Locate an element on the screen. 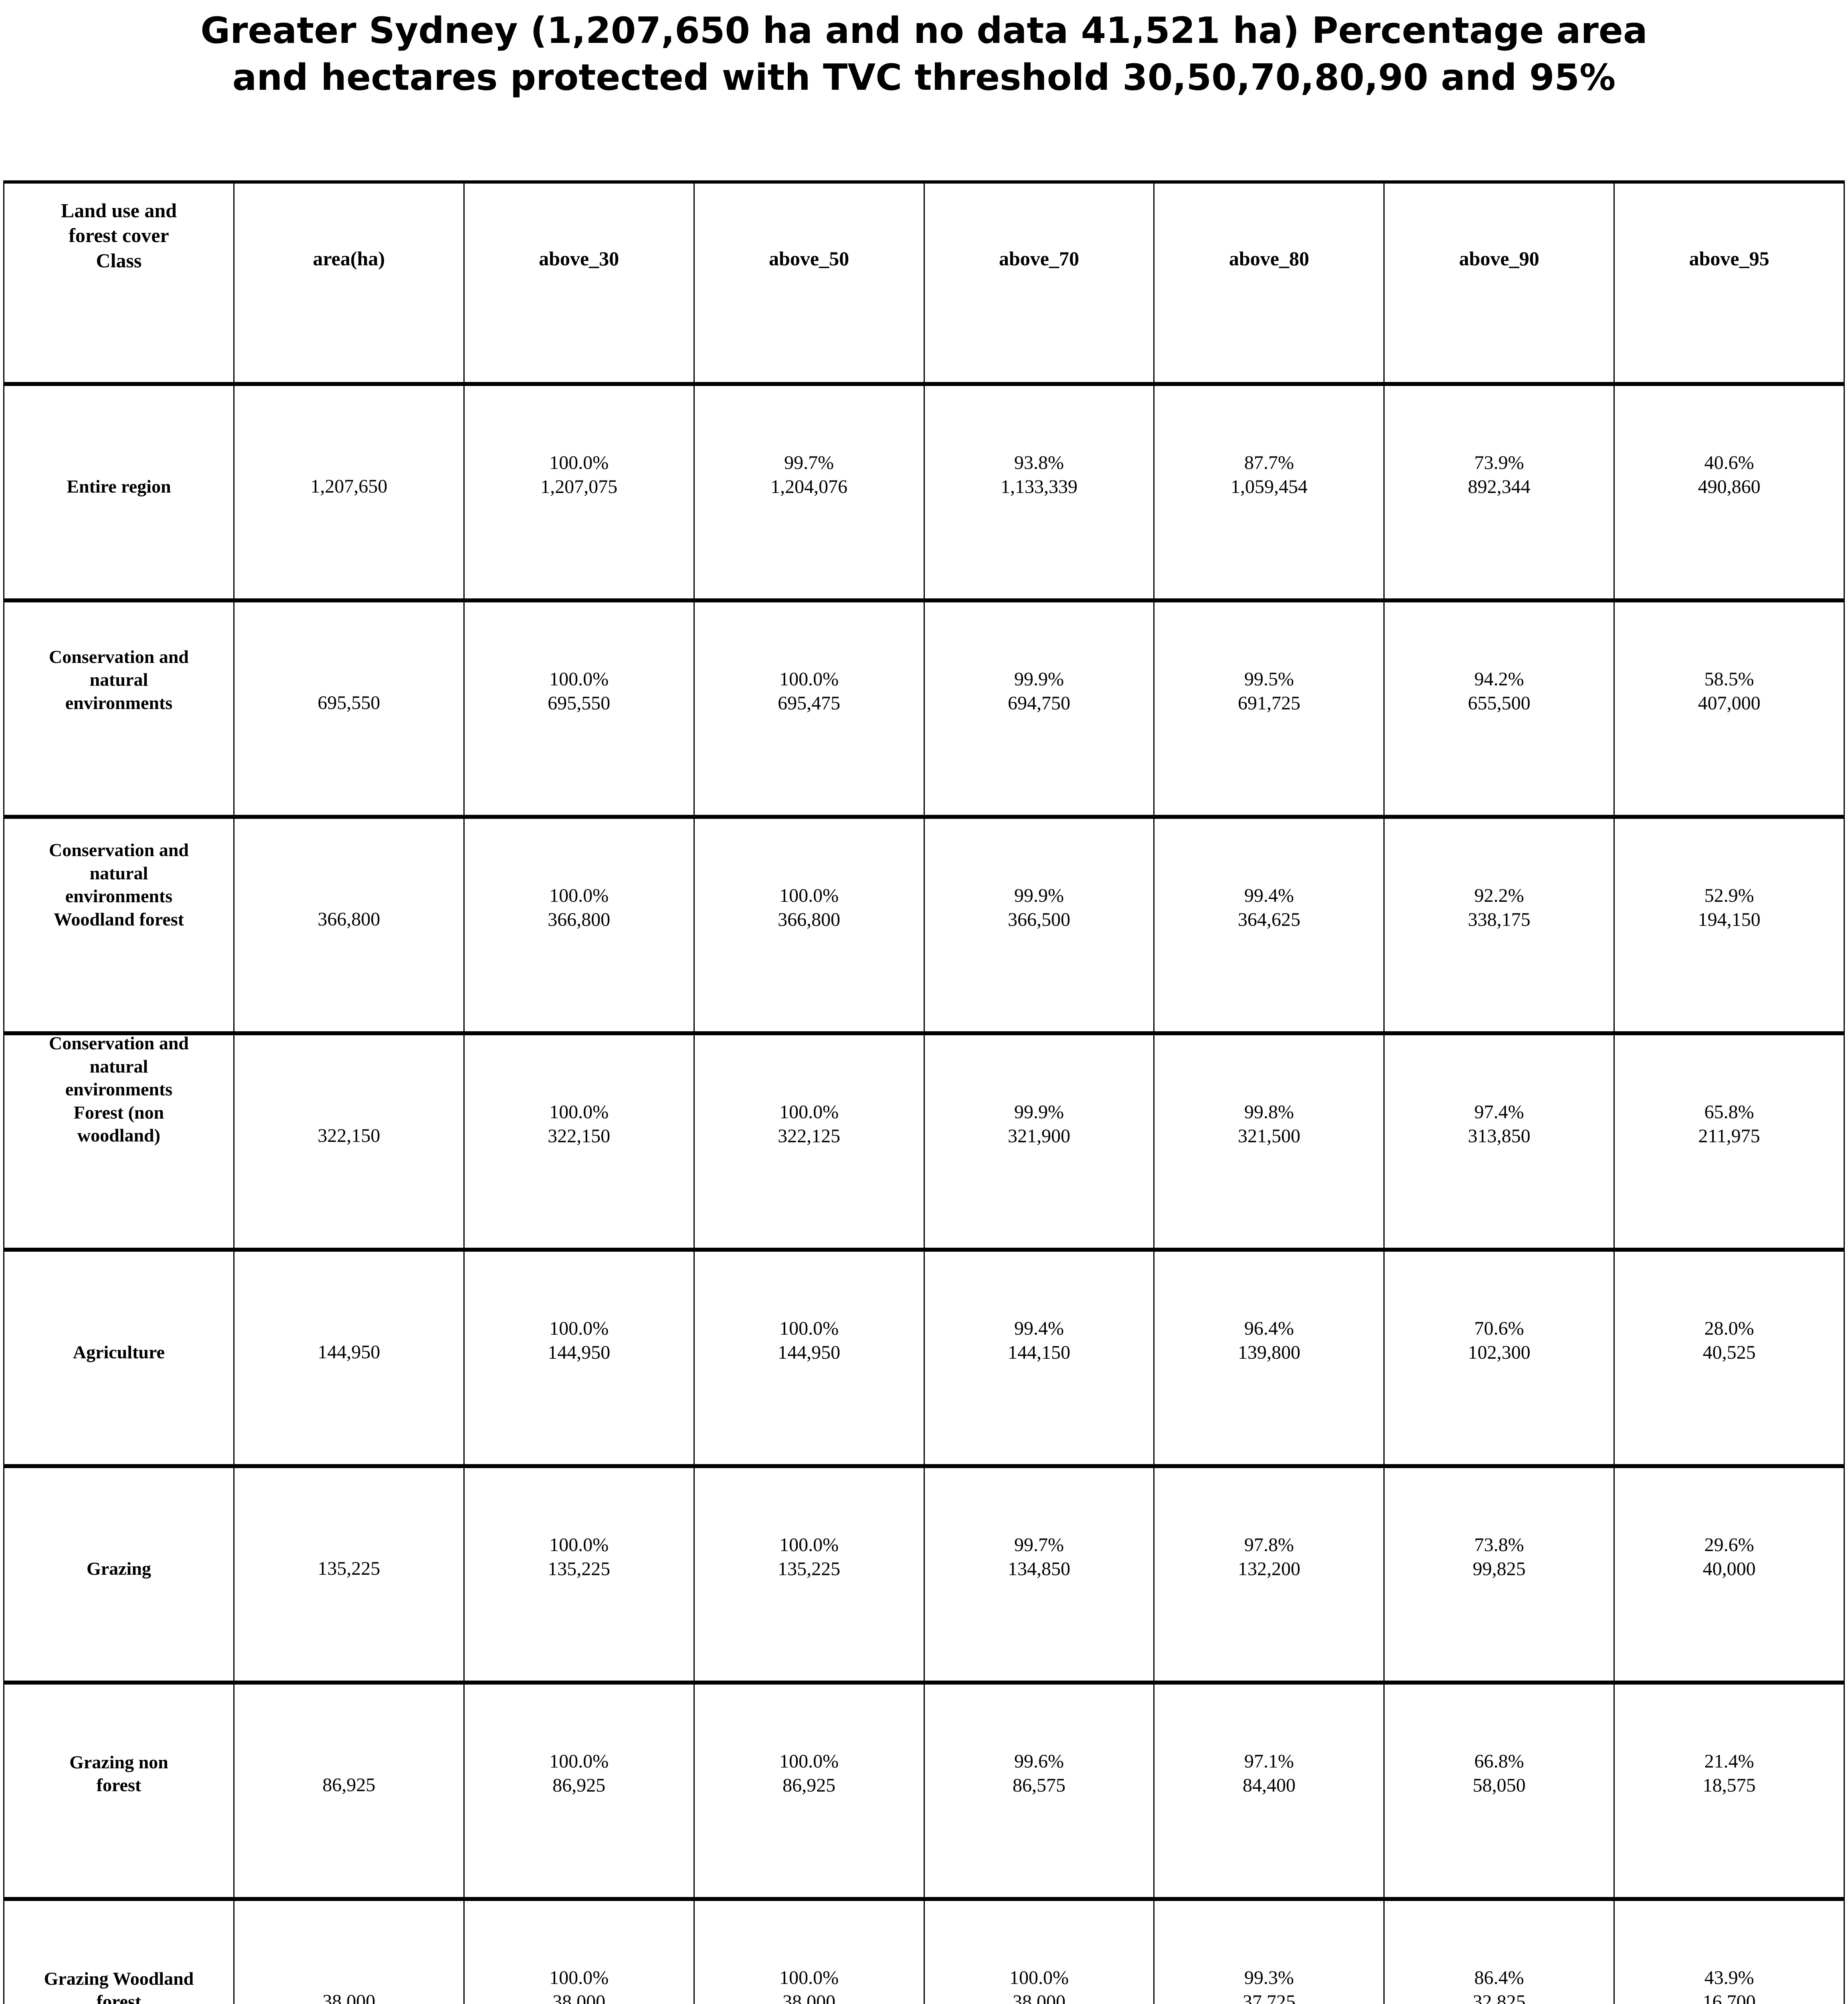 This screenshot has width=1848, height=2004. percent-value: 99.7% is located at coordinates (809, 462).